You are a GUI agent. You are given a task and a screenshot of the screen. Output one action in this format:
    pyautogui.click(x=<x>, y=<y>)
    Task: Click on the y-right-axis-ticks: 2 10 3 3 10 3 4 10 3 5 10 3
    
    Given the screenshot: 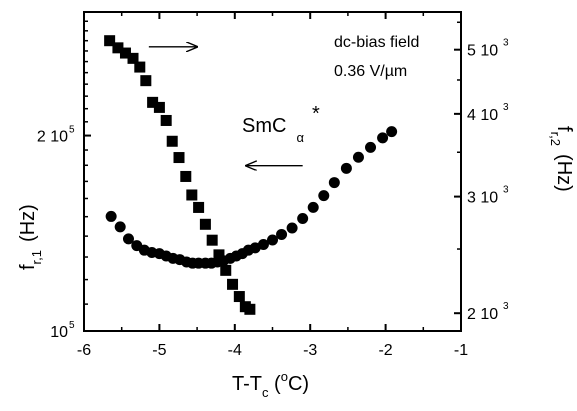 What is the action you would take?
    pyautogui.click(x=481, y=172)
    